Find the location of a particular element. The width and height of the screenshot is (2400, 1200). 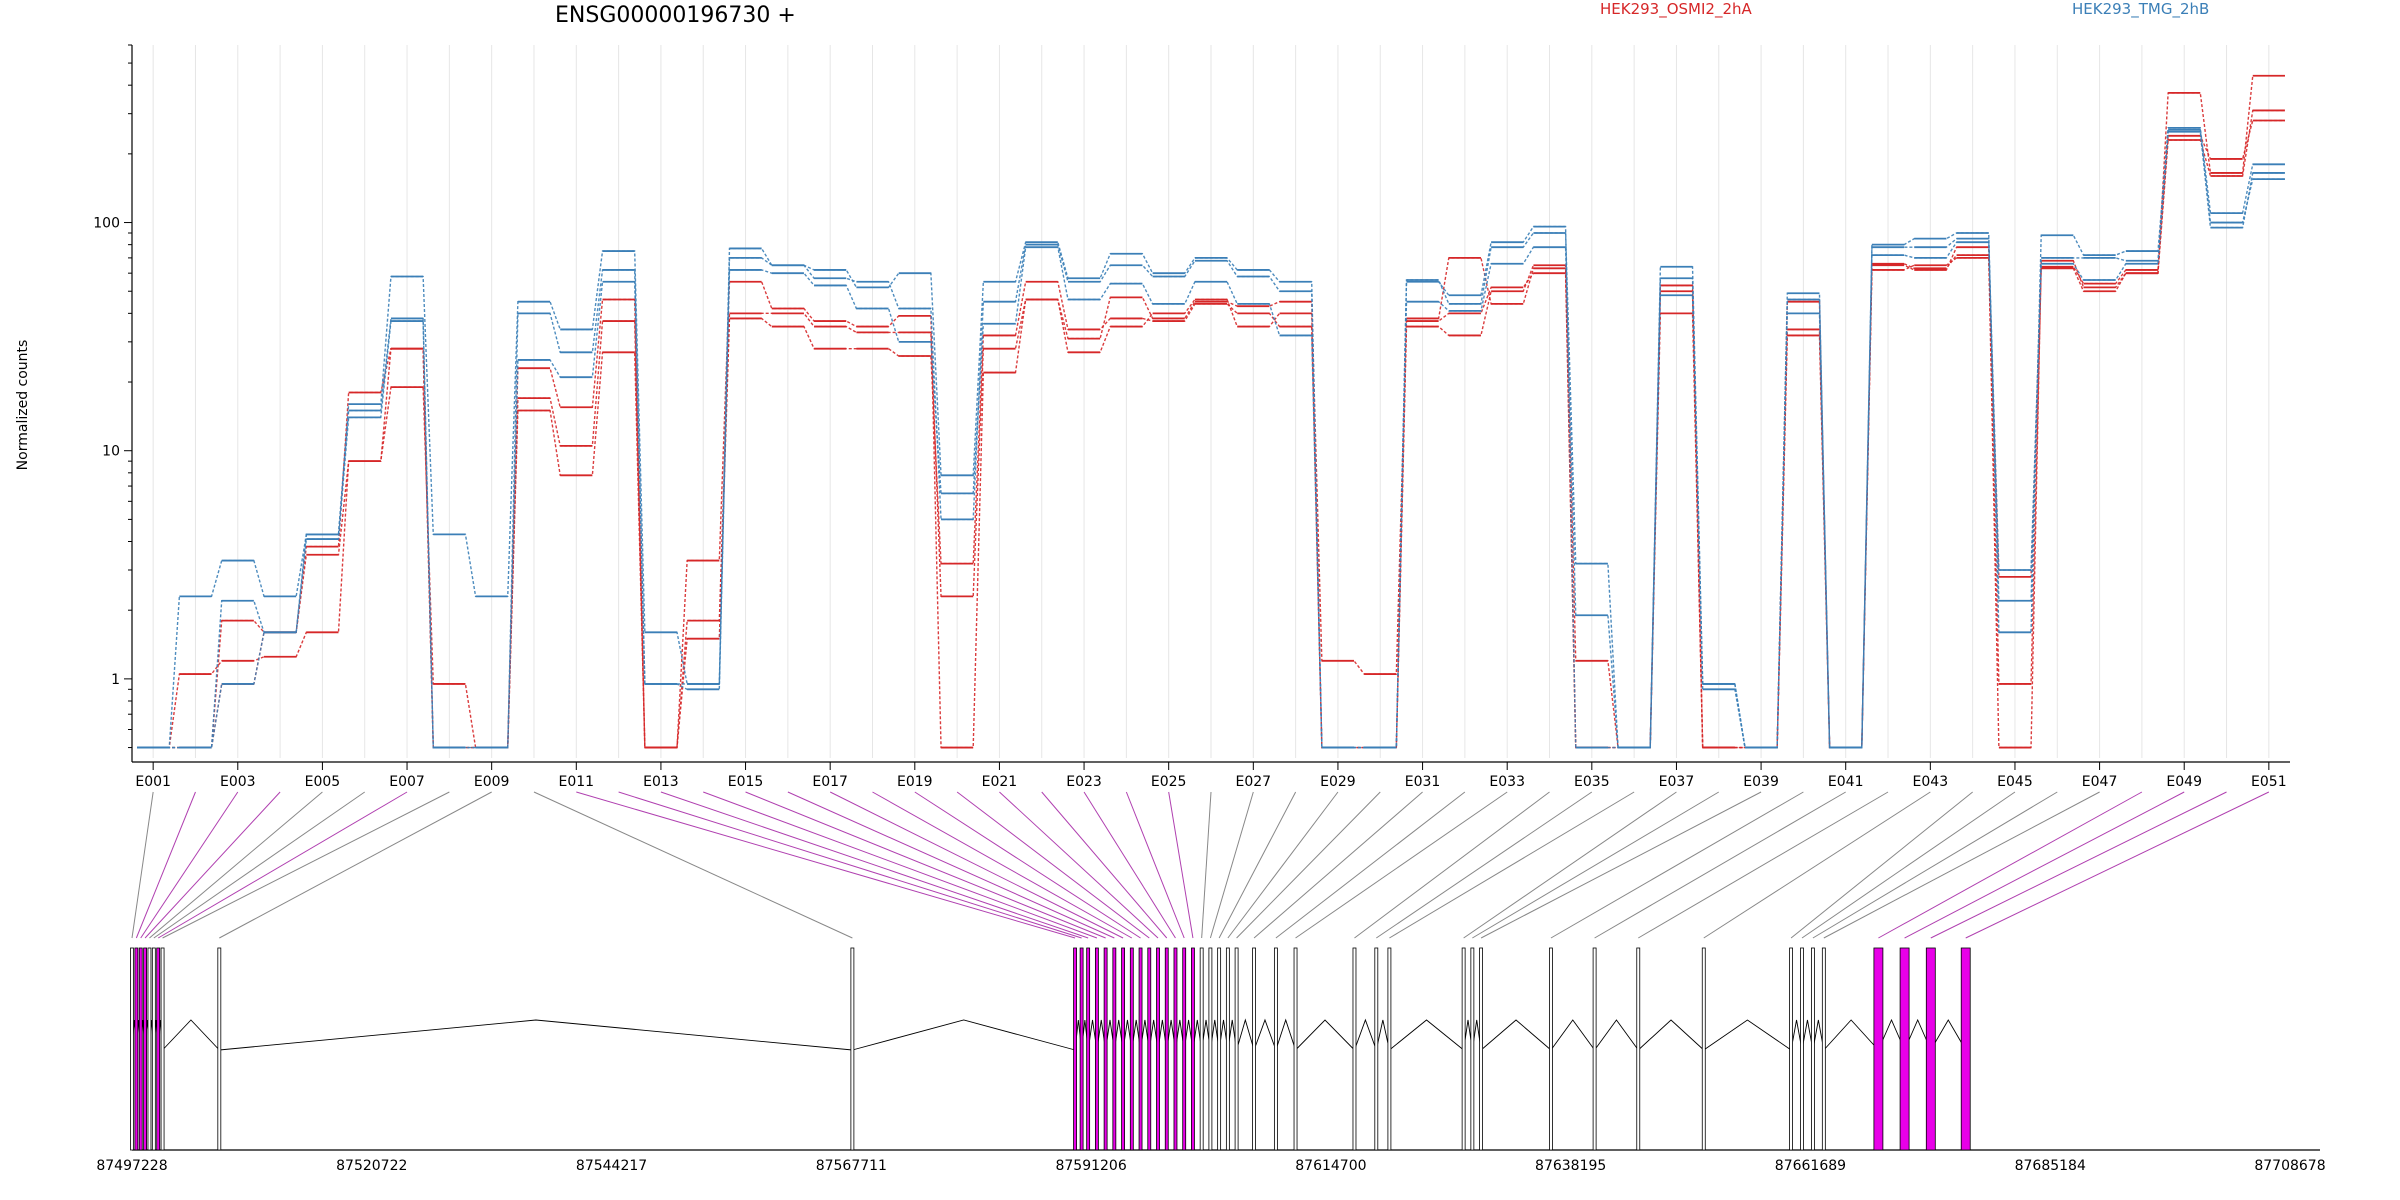

coordinate-tick-label: 87614700 is located at coordinates (1330, 1166).